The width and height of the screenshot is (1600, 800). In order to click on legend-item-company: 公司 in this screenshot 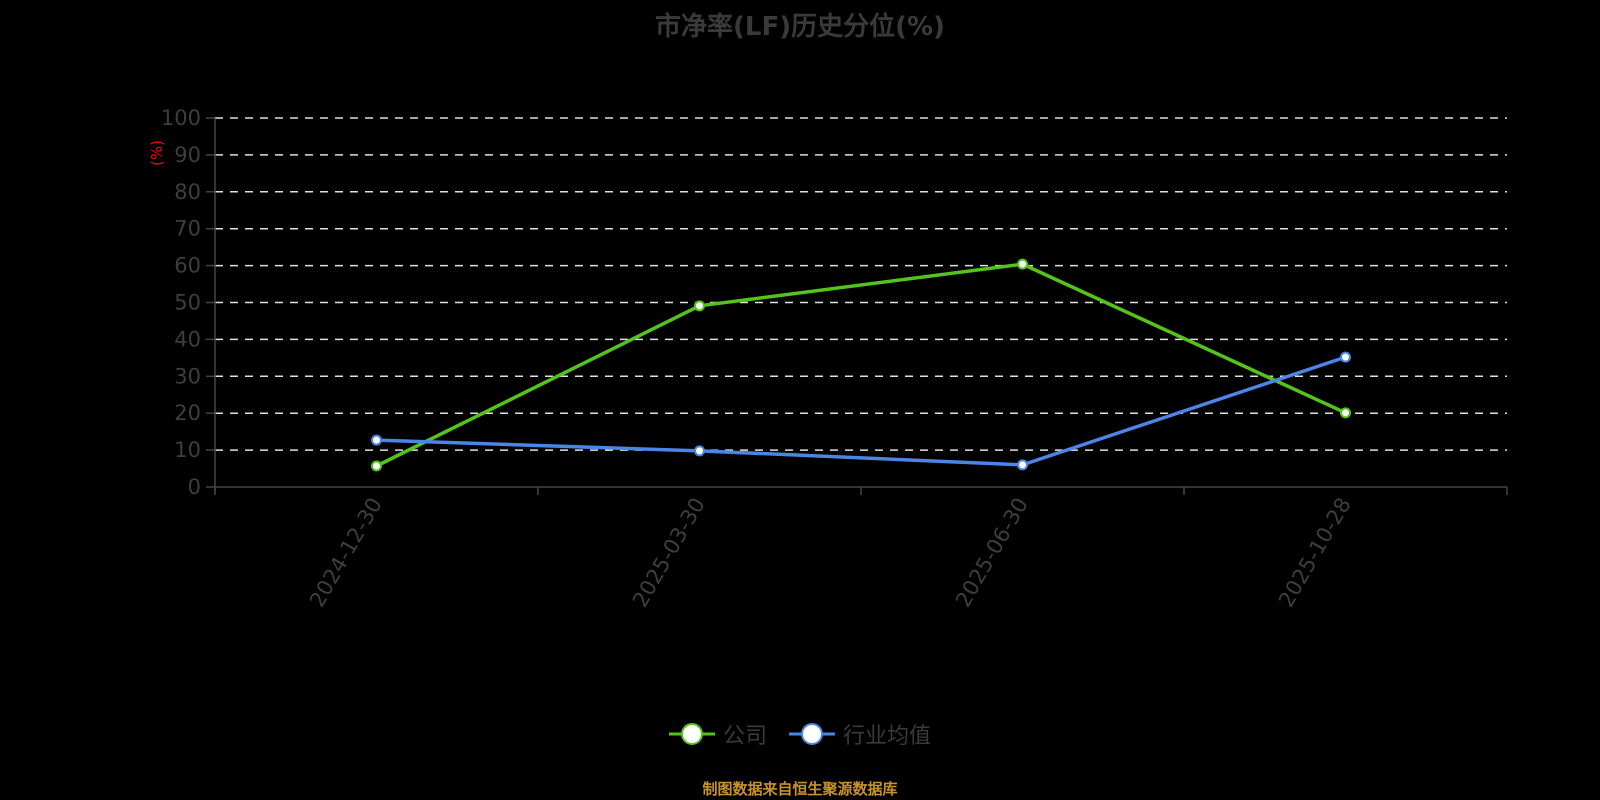, I will do `click(717, 734)`.